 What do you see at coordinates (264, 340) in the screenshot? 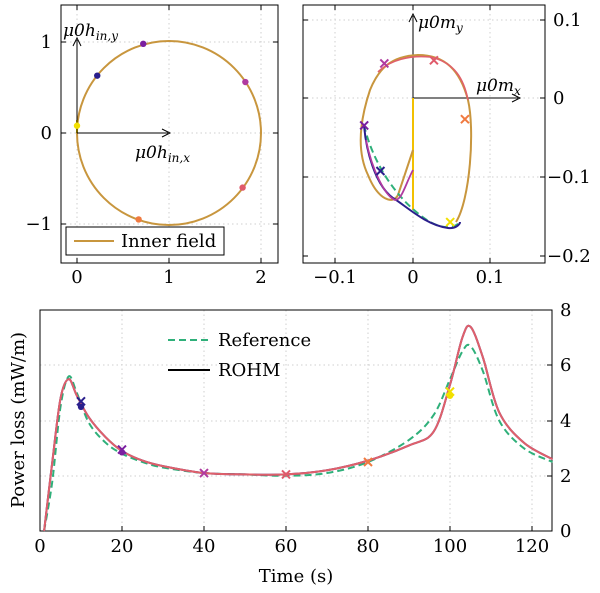
I see `b-legend-ref-label: Reference` at bounding box center [264, 340].